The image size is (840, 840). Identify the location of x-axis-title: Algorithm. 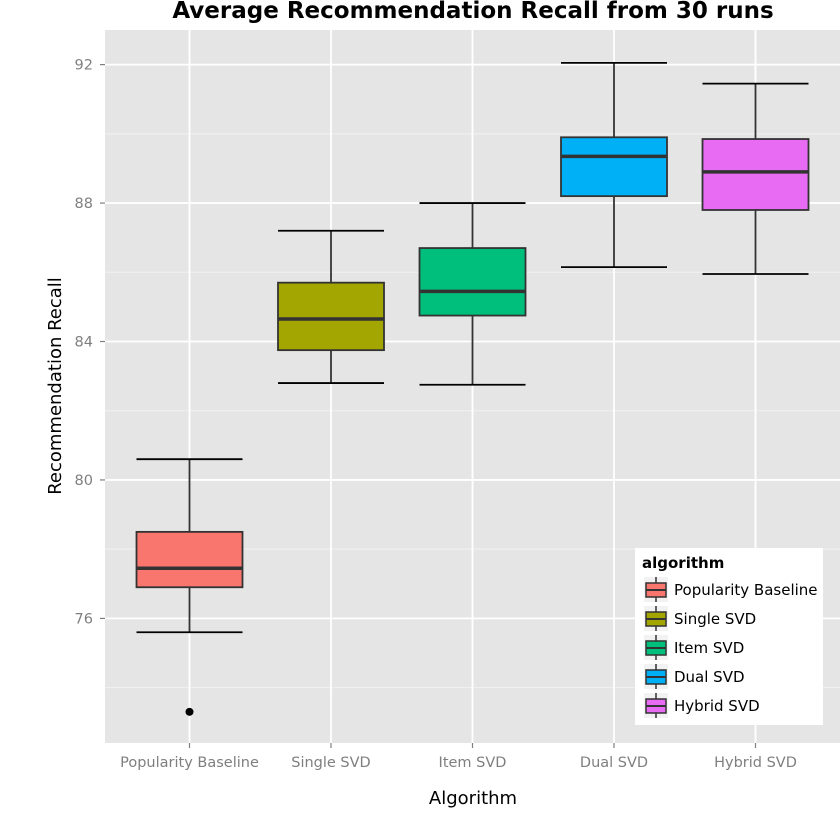
(473, 798).